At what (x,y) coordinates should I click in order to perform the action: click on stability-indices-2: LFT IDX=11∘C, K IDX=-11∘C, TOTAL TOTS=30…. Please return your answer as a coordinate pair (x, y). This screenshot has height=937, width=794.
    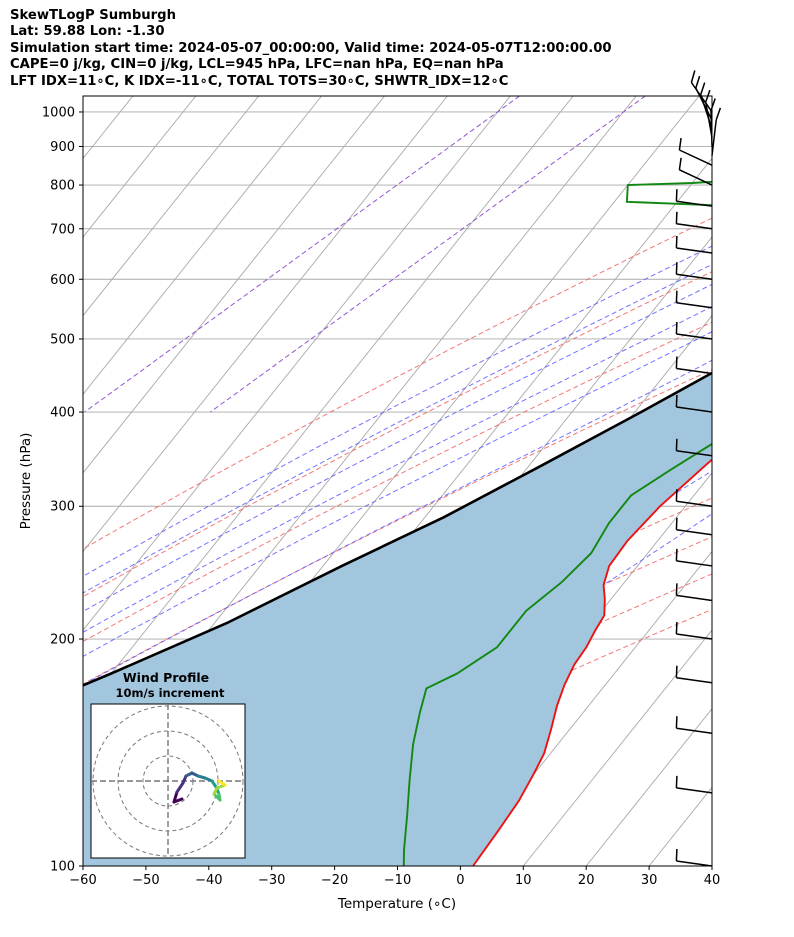
    Looking at the image, I should click on (259, 81).